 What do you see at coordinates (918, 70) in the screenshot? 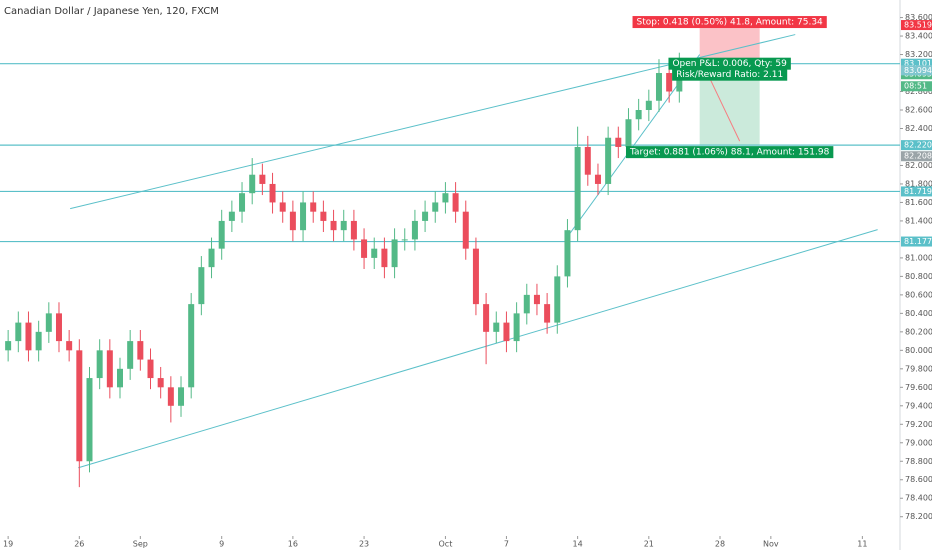
I see `axis-badge-label: 83.094` at bounding box center [918, 70].